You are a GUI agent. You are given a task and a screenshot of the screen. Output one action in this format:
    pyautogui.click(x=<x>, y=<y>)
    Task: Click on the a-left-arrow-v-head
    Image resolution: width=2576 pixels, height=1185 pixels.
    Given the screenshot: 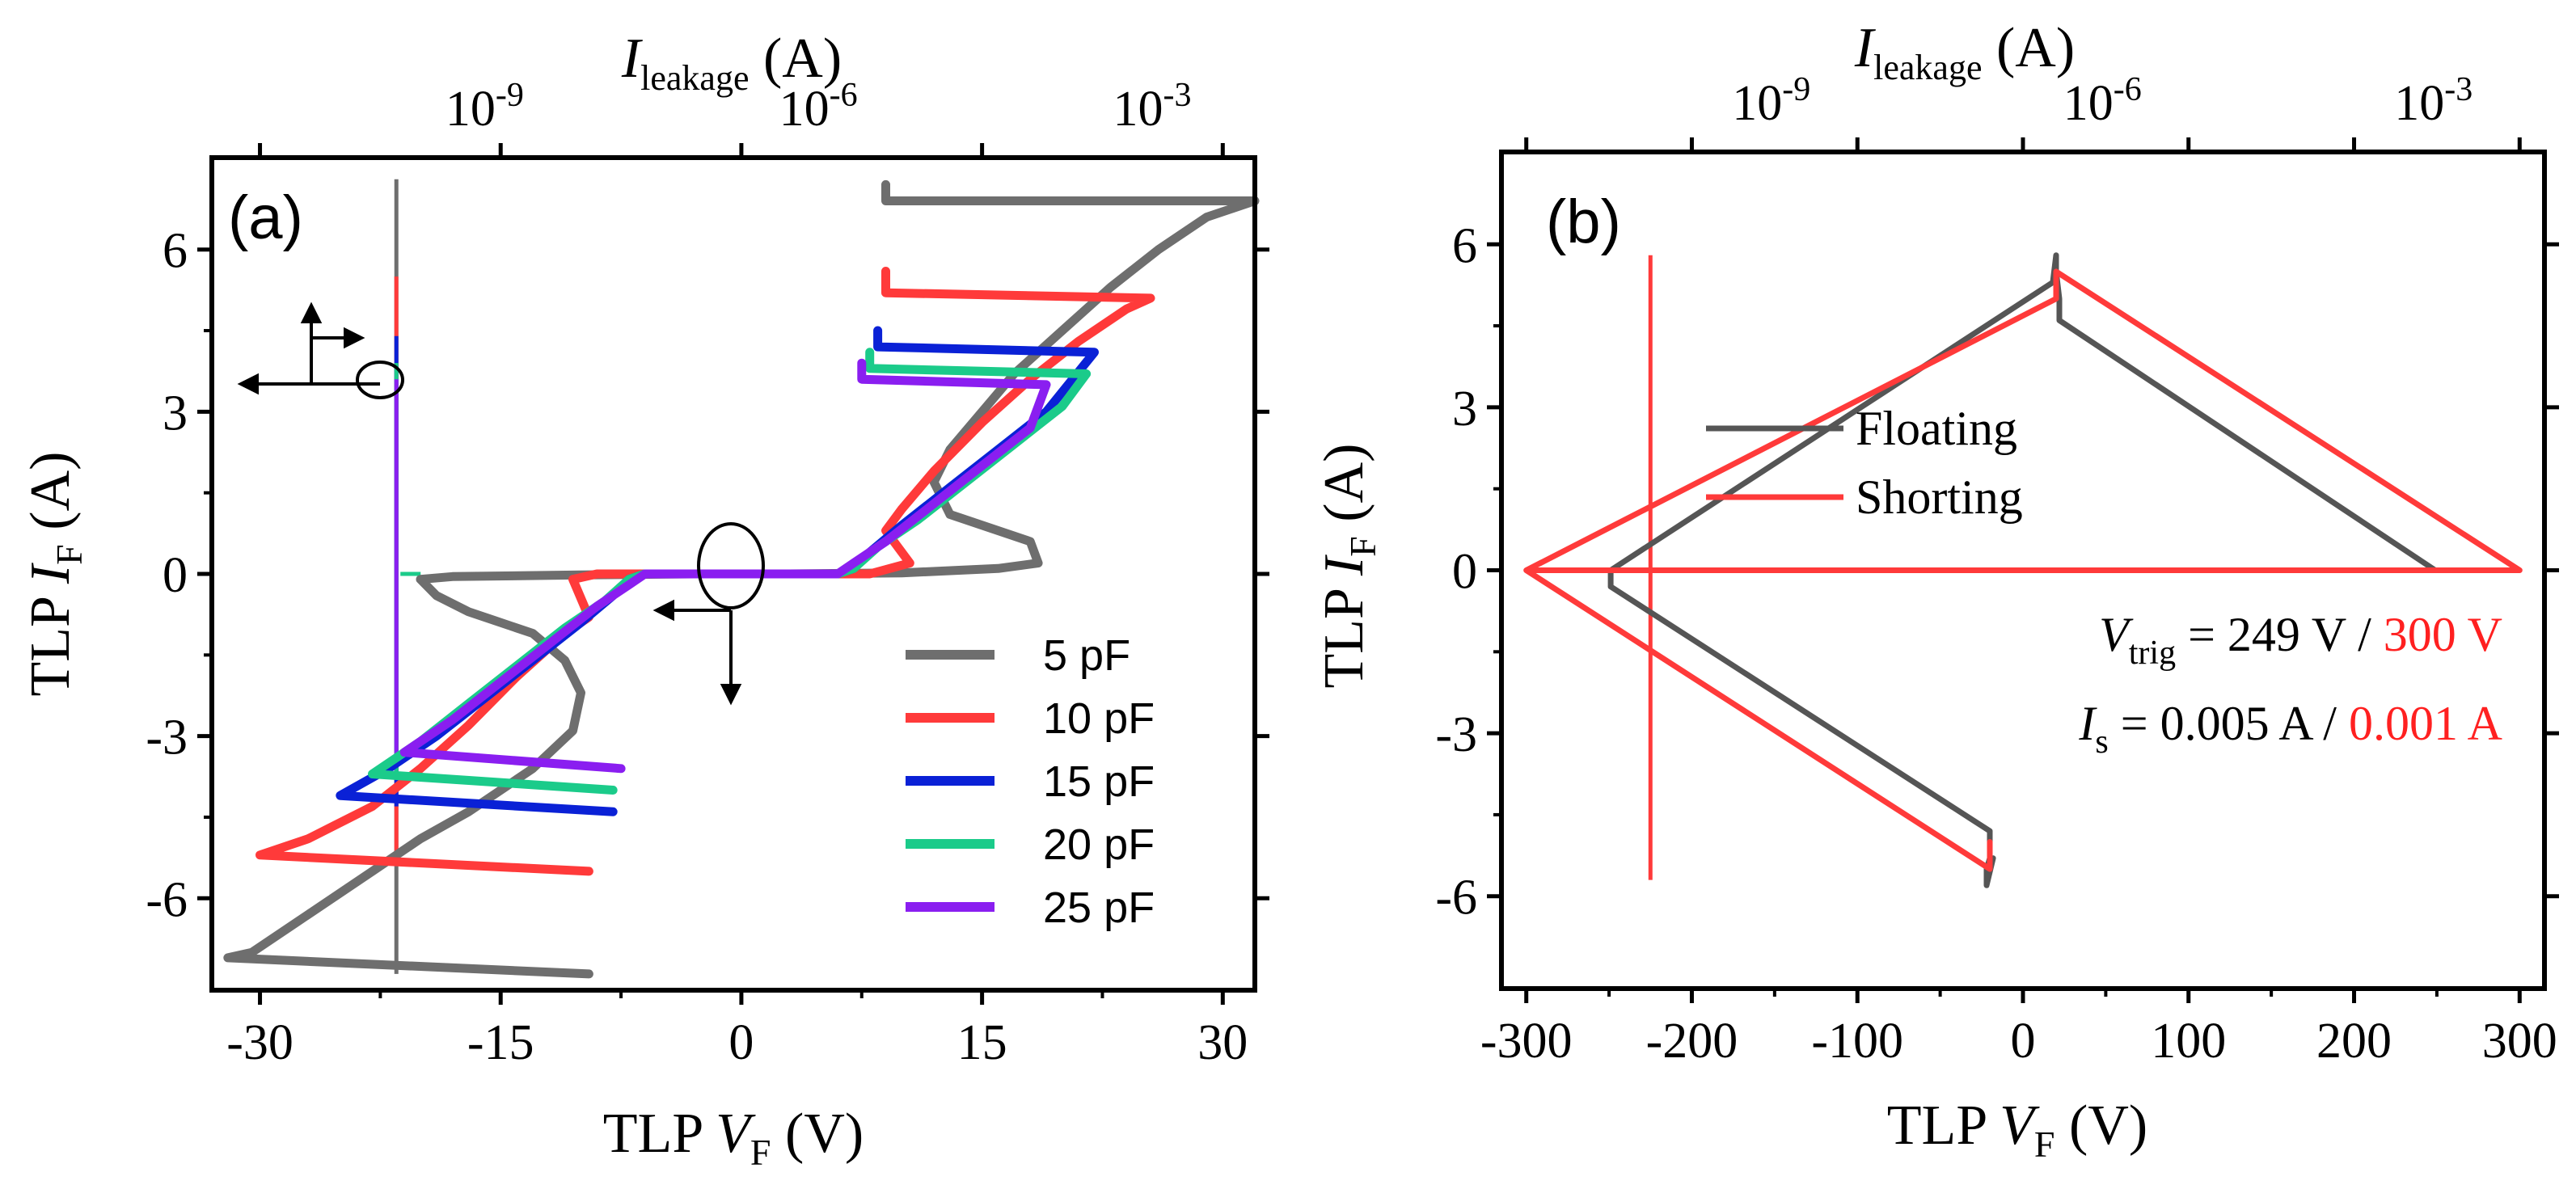 What is the action you would take?
    pyautogui.click(x=311, y=312)
    